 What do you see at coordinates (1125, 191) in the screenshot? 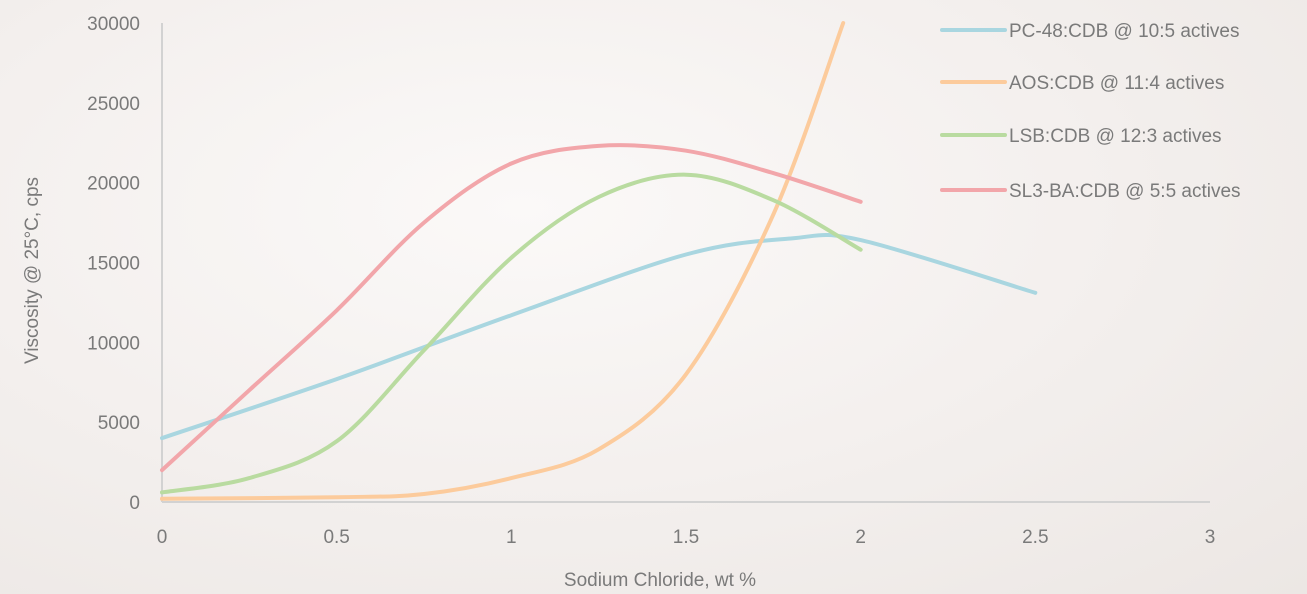
I see `legend-label-4: SL3-BA:CDB @ 5:5 actives` at bounding box center [1125, 191].